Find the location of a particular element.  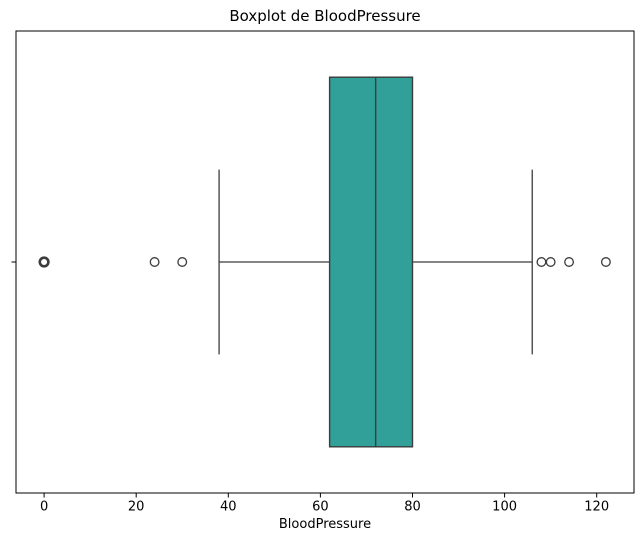

x-tick-label: 60 is located at coordinates (320, 507).